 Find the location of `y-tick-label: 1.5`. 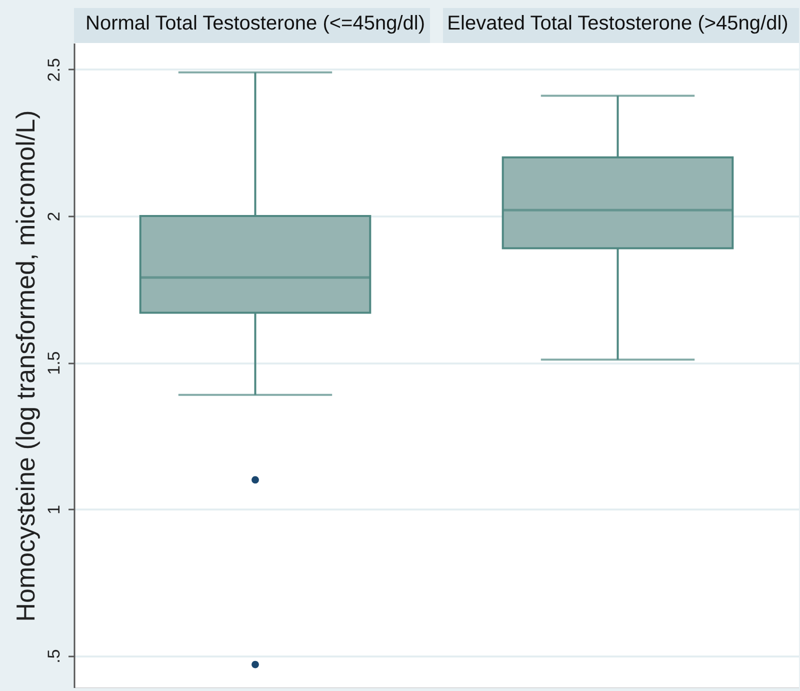

y-tick-label: 1.5 is located at coordinates (54, 363).